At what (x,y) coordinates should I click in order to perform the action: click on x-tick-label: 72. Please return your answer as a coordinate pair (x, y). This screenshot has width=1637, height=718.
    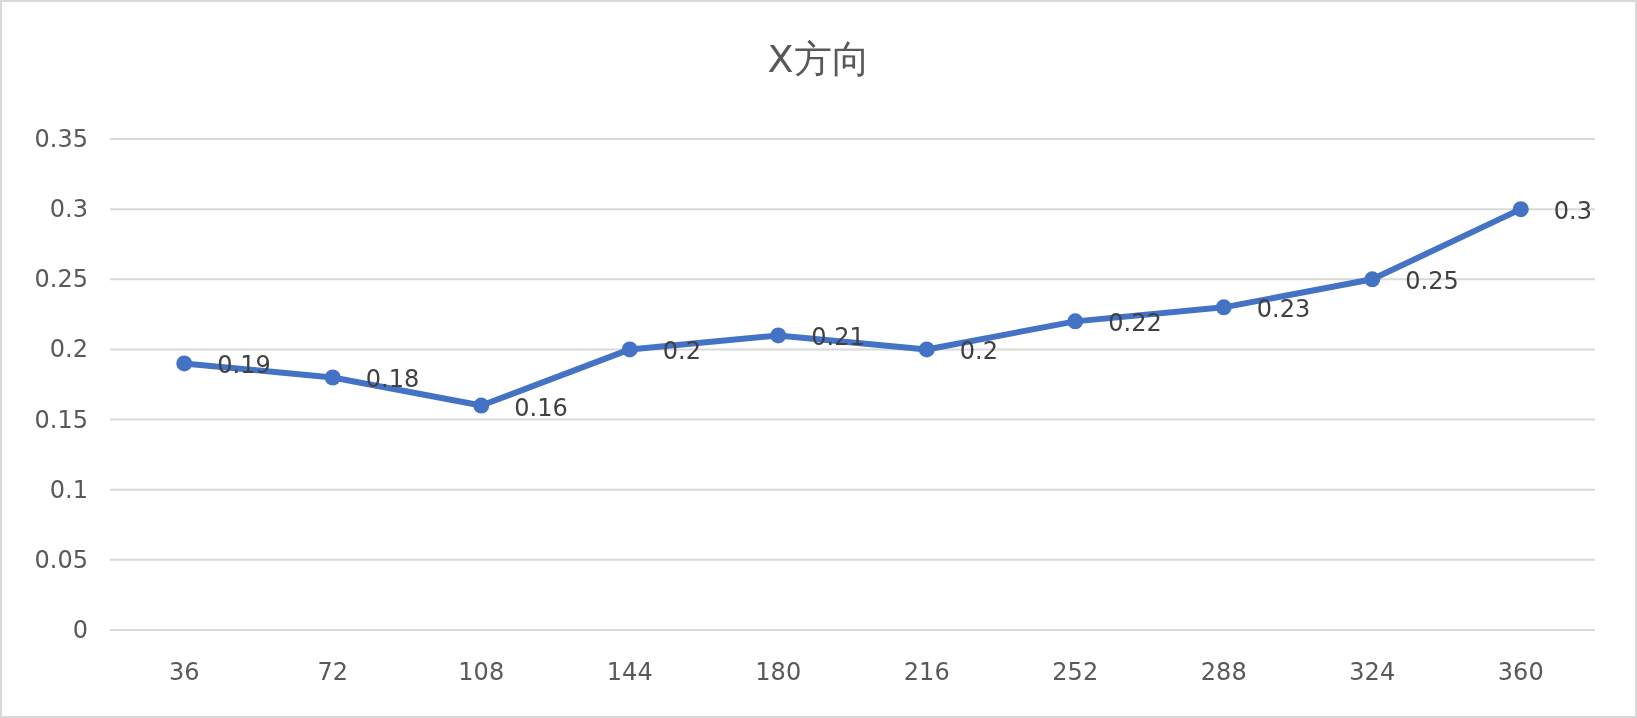
    Looking at the image, I should click on (333, 672).